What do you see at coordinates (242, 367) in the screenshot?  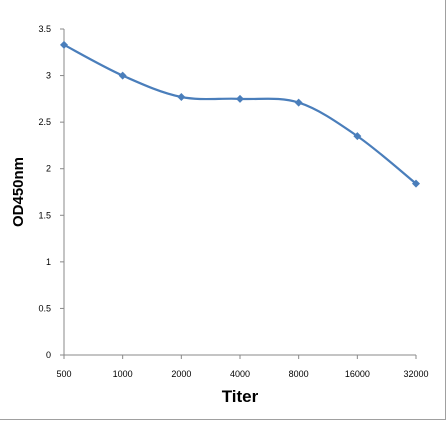 I see `x-tick-group: 500 1000 2000 4000 8000 16000 32000` at bounding box center [242, 367].